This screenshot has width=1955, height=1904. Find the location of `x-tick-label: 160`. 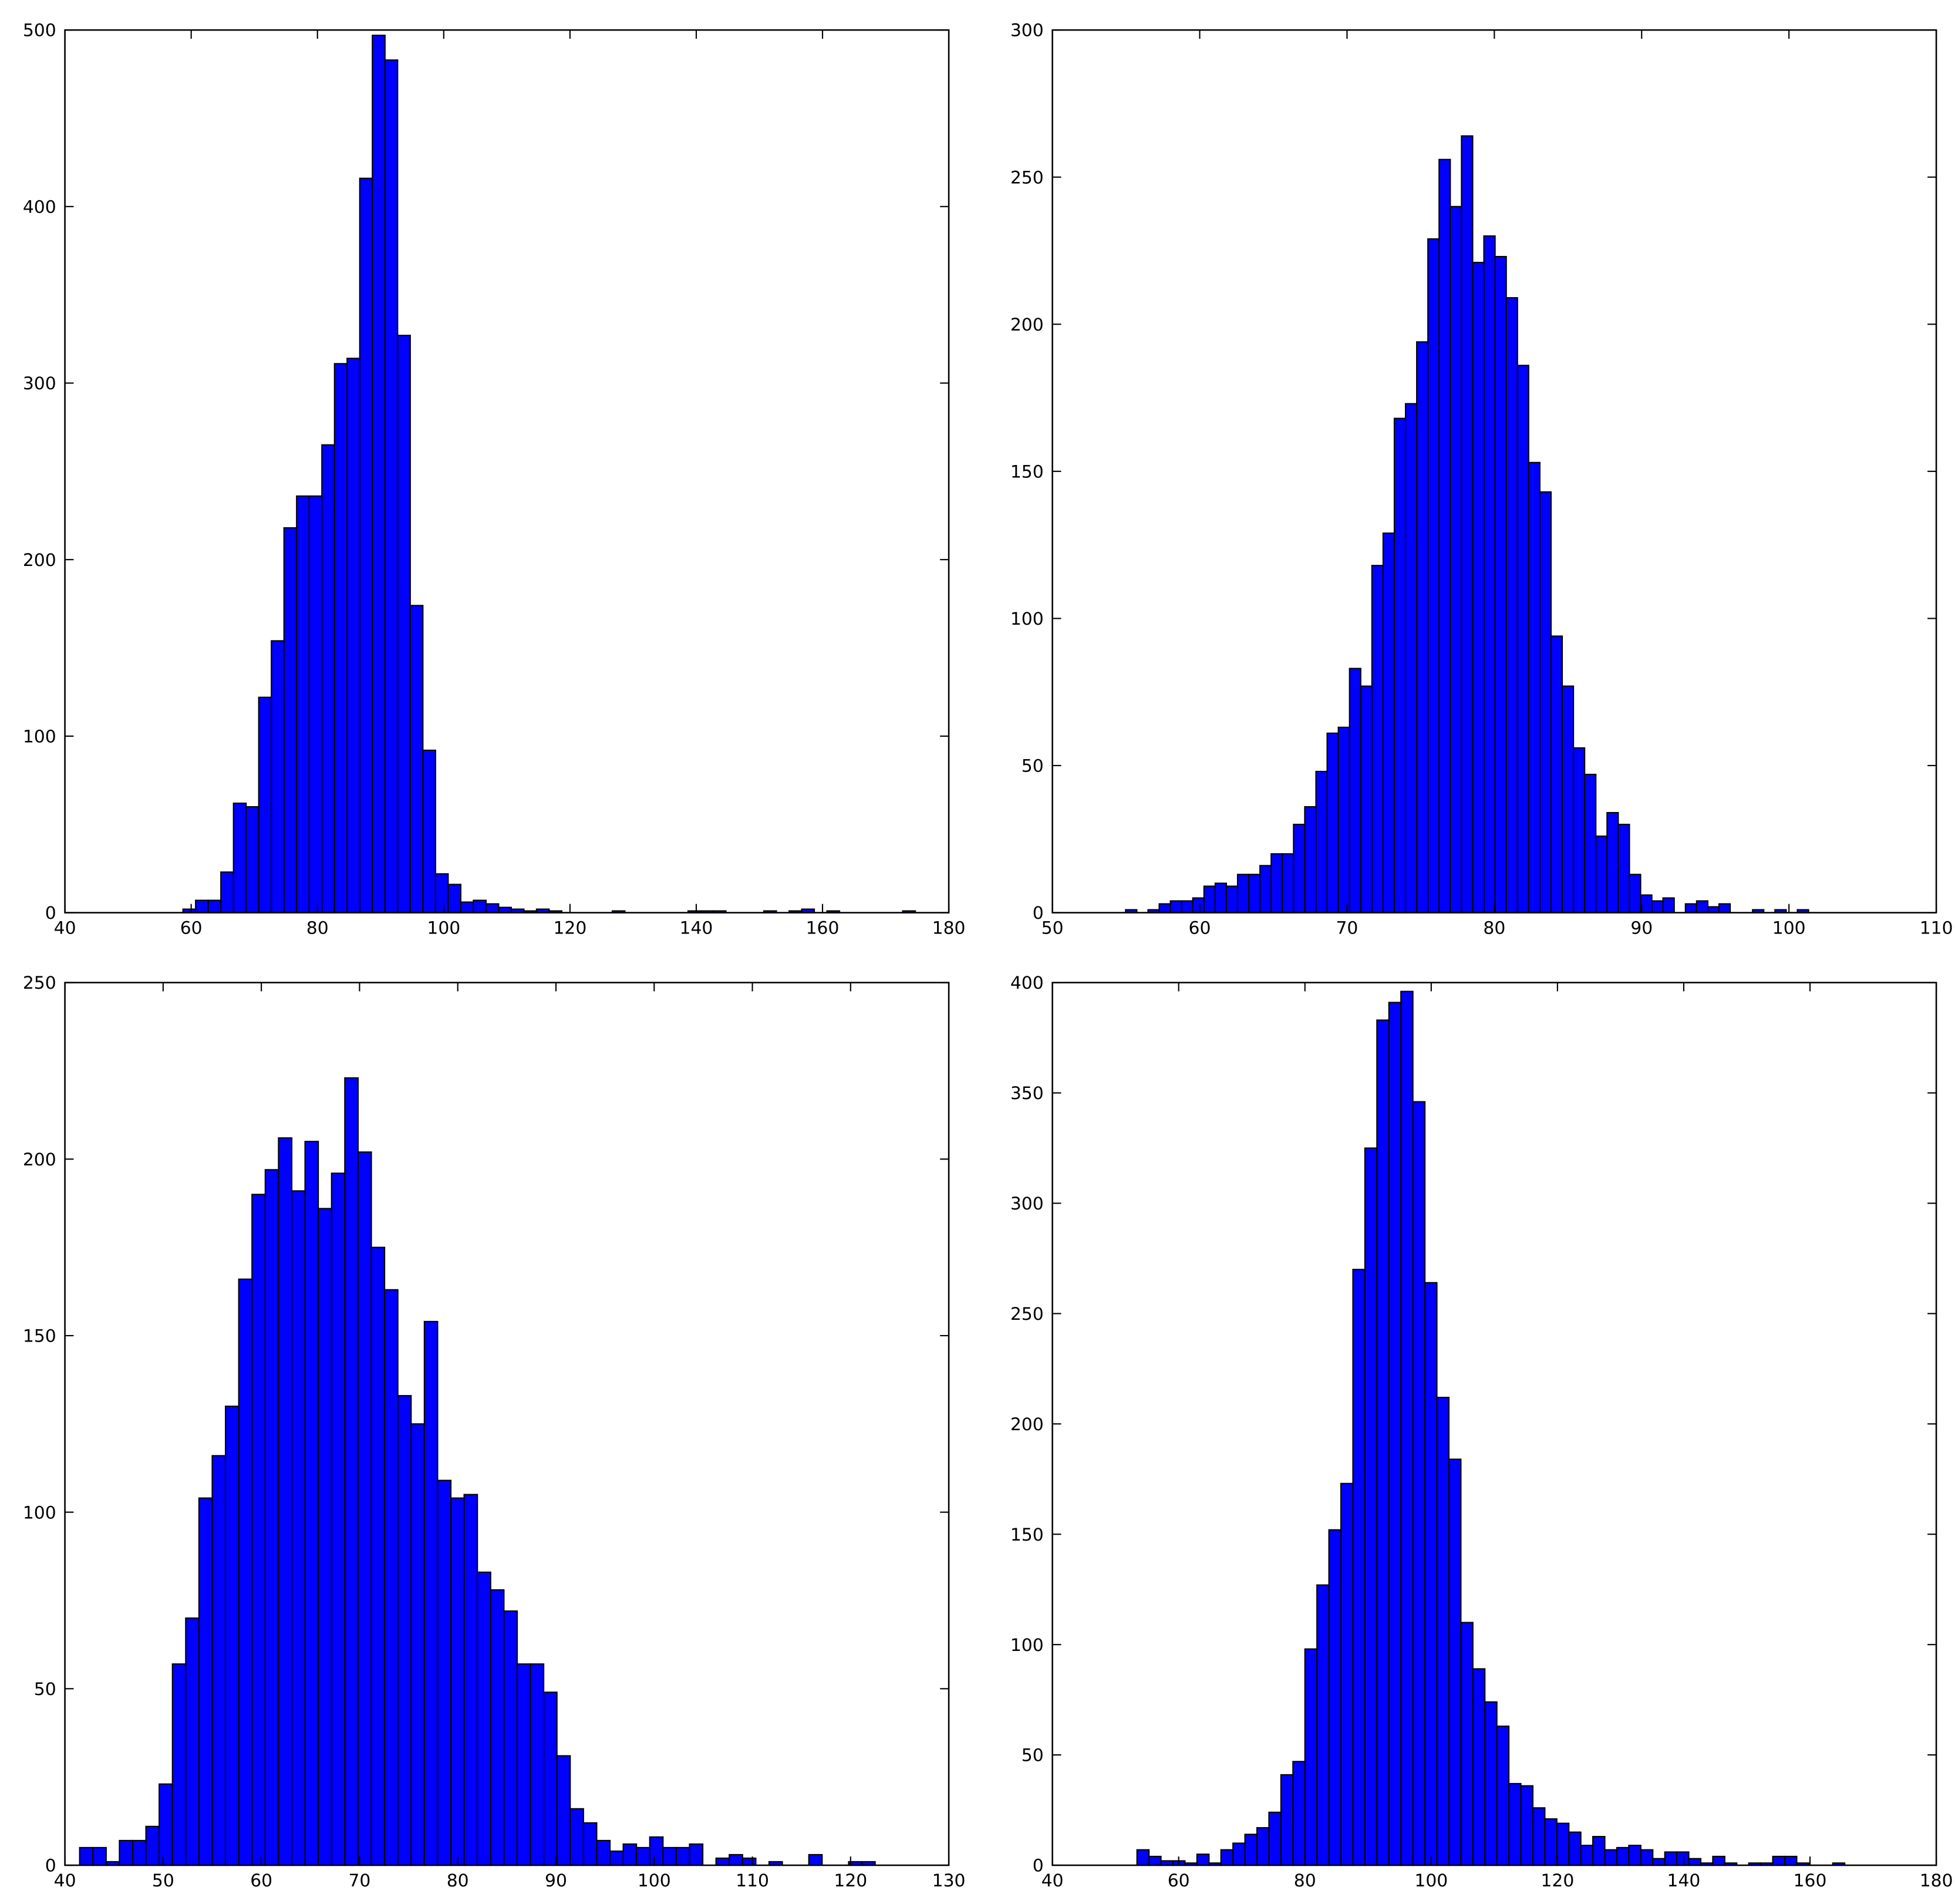

x-tick-label: 160 is located at coordinates (1811, 1881).